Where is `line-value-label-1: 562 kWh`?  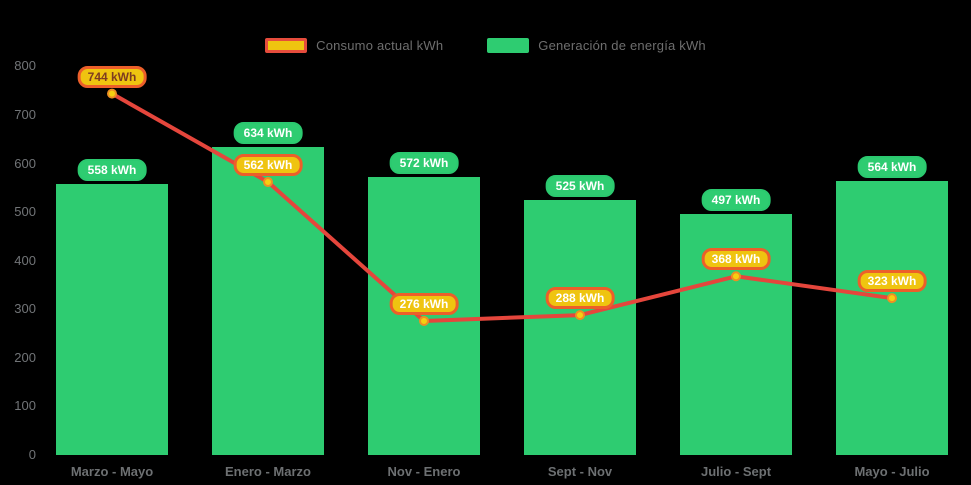 line-value-label-1: 562 kWh is located at coordinates (268, 165).